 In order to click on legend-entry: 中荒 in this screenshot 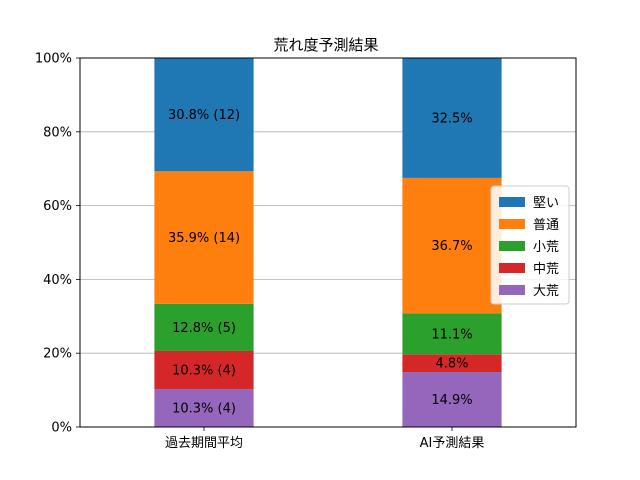, I will do `click(546, 269)`.